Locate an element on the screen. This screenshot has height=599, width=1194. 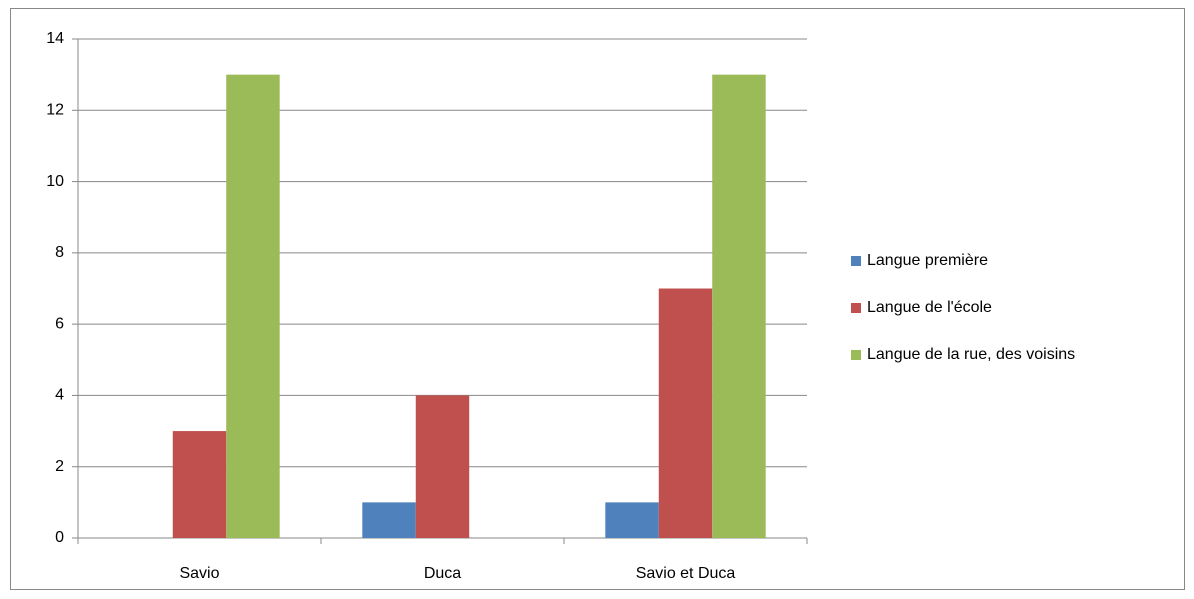
legend-label: Langue de la rue, des voisins is located at coordinates (971, 354).